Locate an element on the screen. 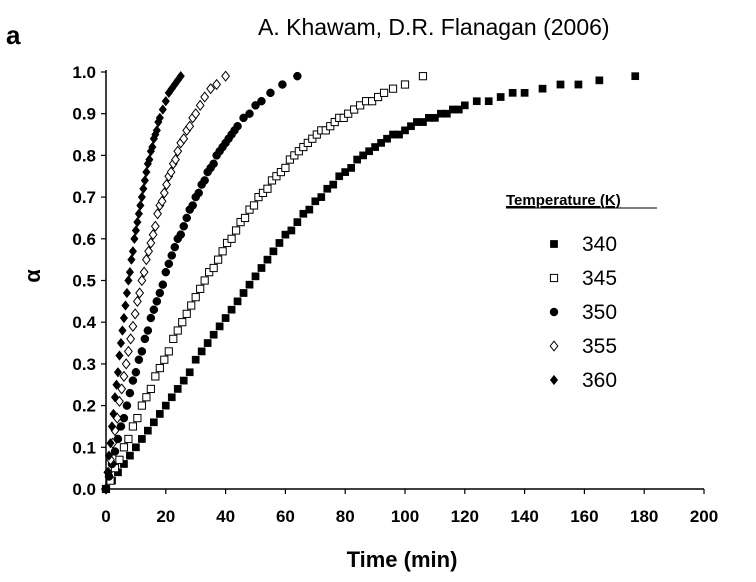  legend-item-340: 340 is located at coordinates (583, 244).